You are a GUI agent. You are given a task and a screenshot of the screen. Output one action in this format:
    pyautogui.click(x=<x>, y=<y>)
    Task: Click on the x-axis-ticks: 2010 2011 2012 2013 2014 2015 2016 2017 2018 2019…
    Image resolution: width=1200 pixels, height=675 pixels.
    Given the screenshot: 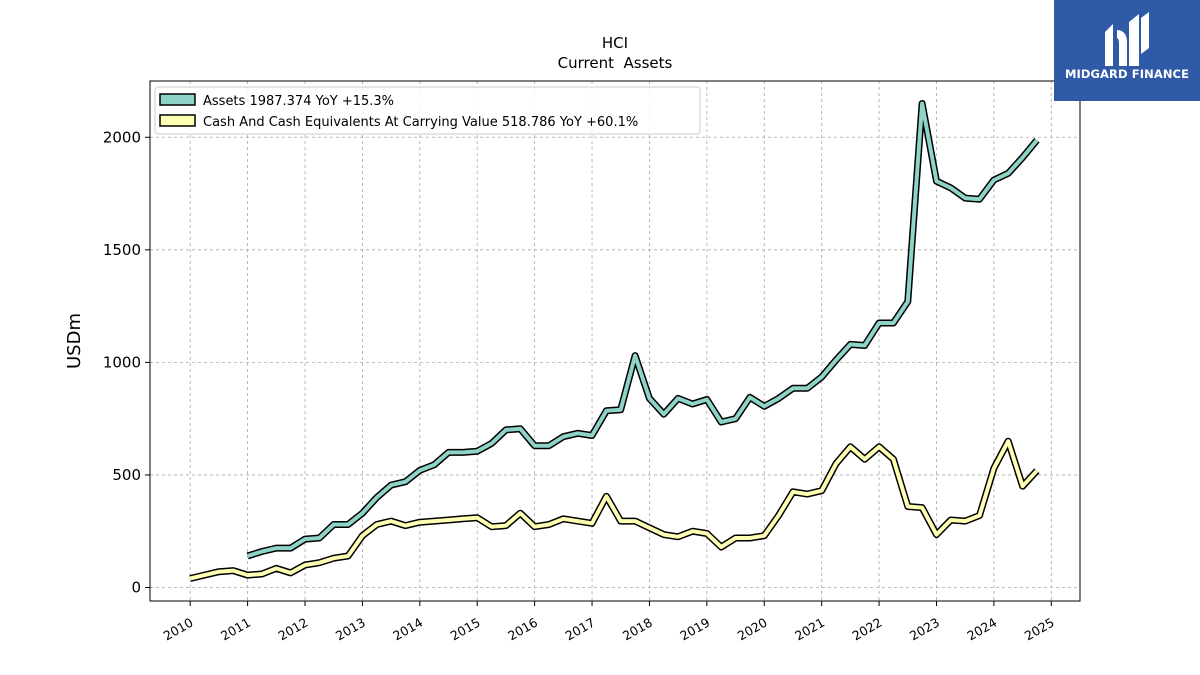 What is the action you would take?
    pyautogui.click(x=609, y=622)
    